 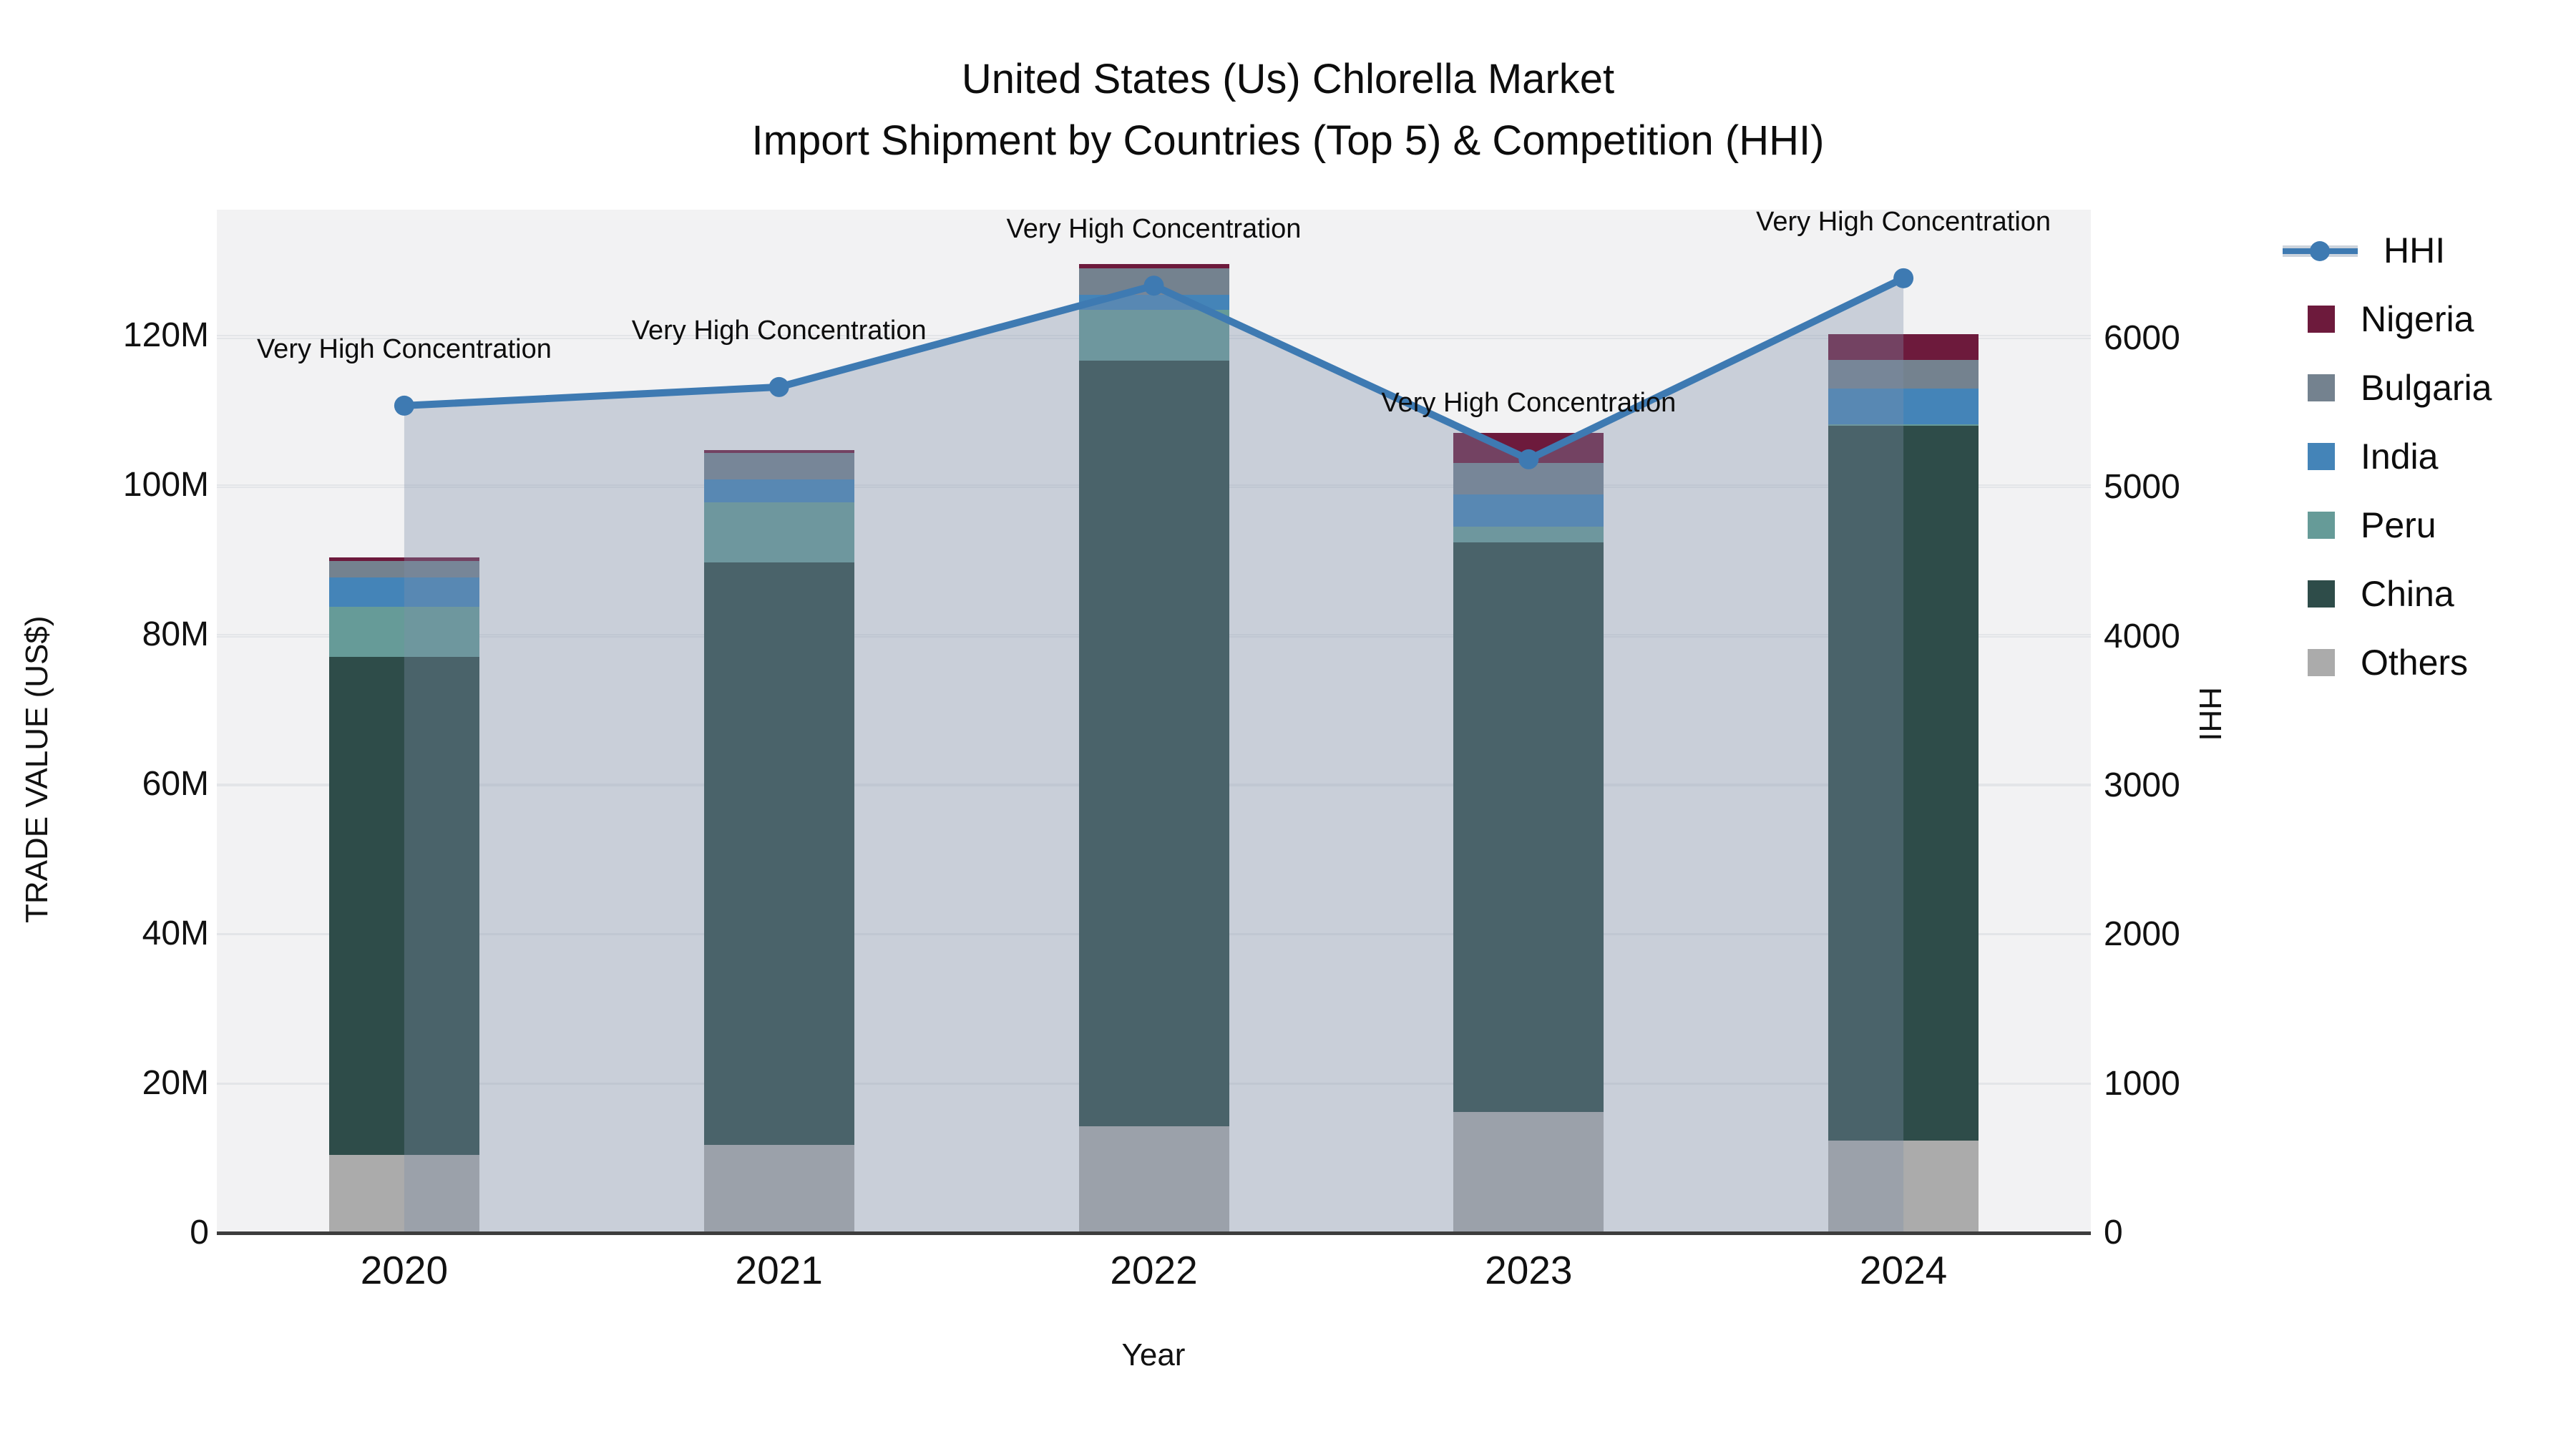 I want to click on legend-label: China, so click(x=2407, y=594).